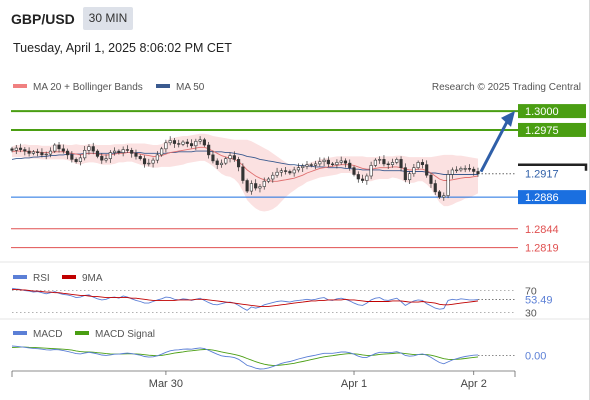 This screenshot has width=590, height=400. Describe the element at coordinates (108, 18) in the screenshot. I see `timeframe-button: 30 MIN` at that location.